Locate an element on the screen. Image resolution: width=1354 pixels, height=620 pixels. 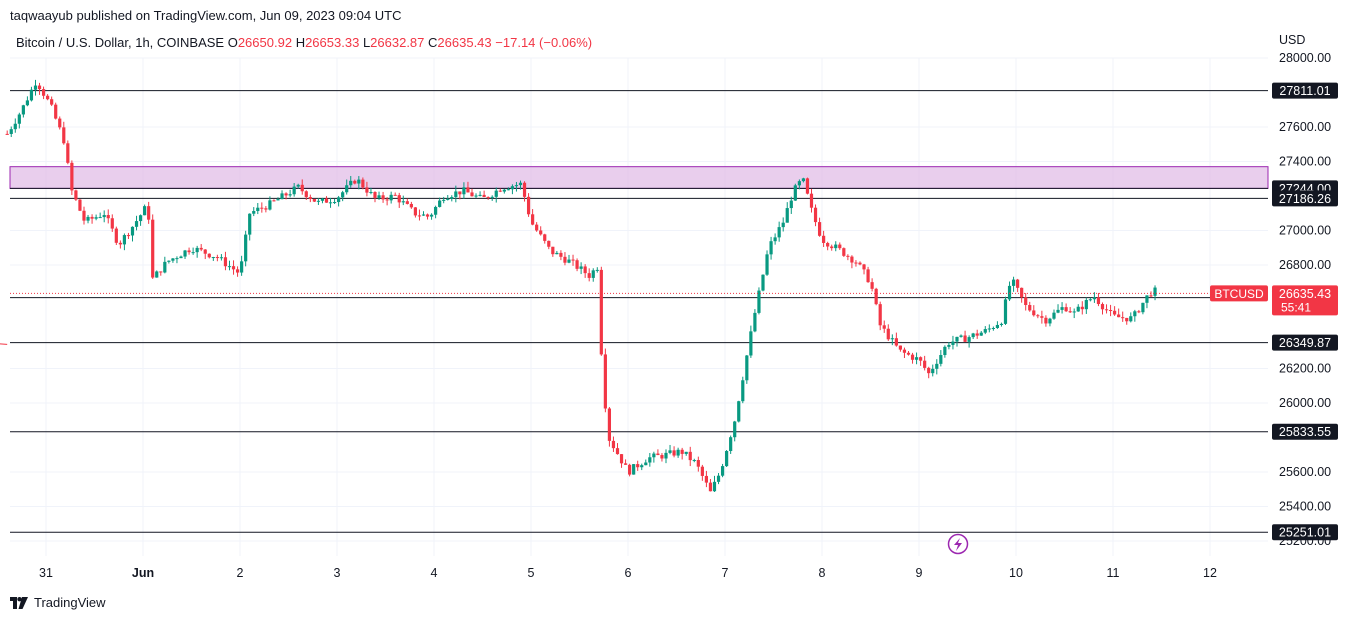
time-tick-label: 3 is located at coordinates (337, 573).